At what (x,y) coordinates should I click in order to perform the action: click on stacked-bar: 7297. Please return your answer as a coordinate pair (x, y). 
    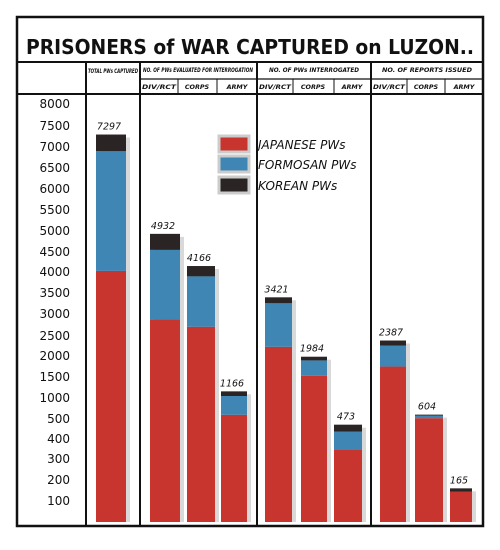
    Looking at the image, I should click on (113, 322).